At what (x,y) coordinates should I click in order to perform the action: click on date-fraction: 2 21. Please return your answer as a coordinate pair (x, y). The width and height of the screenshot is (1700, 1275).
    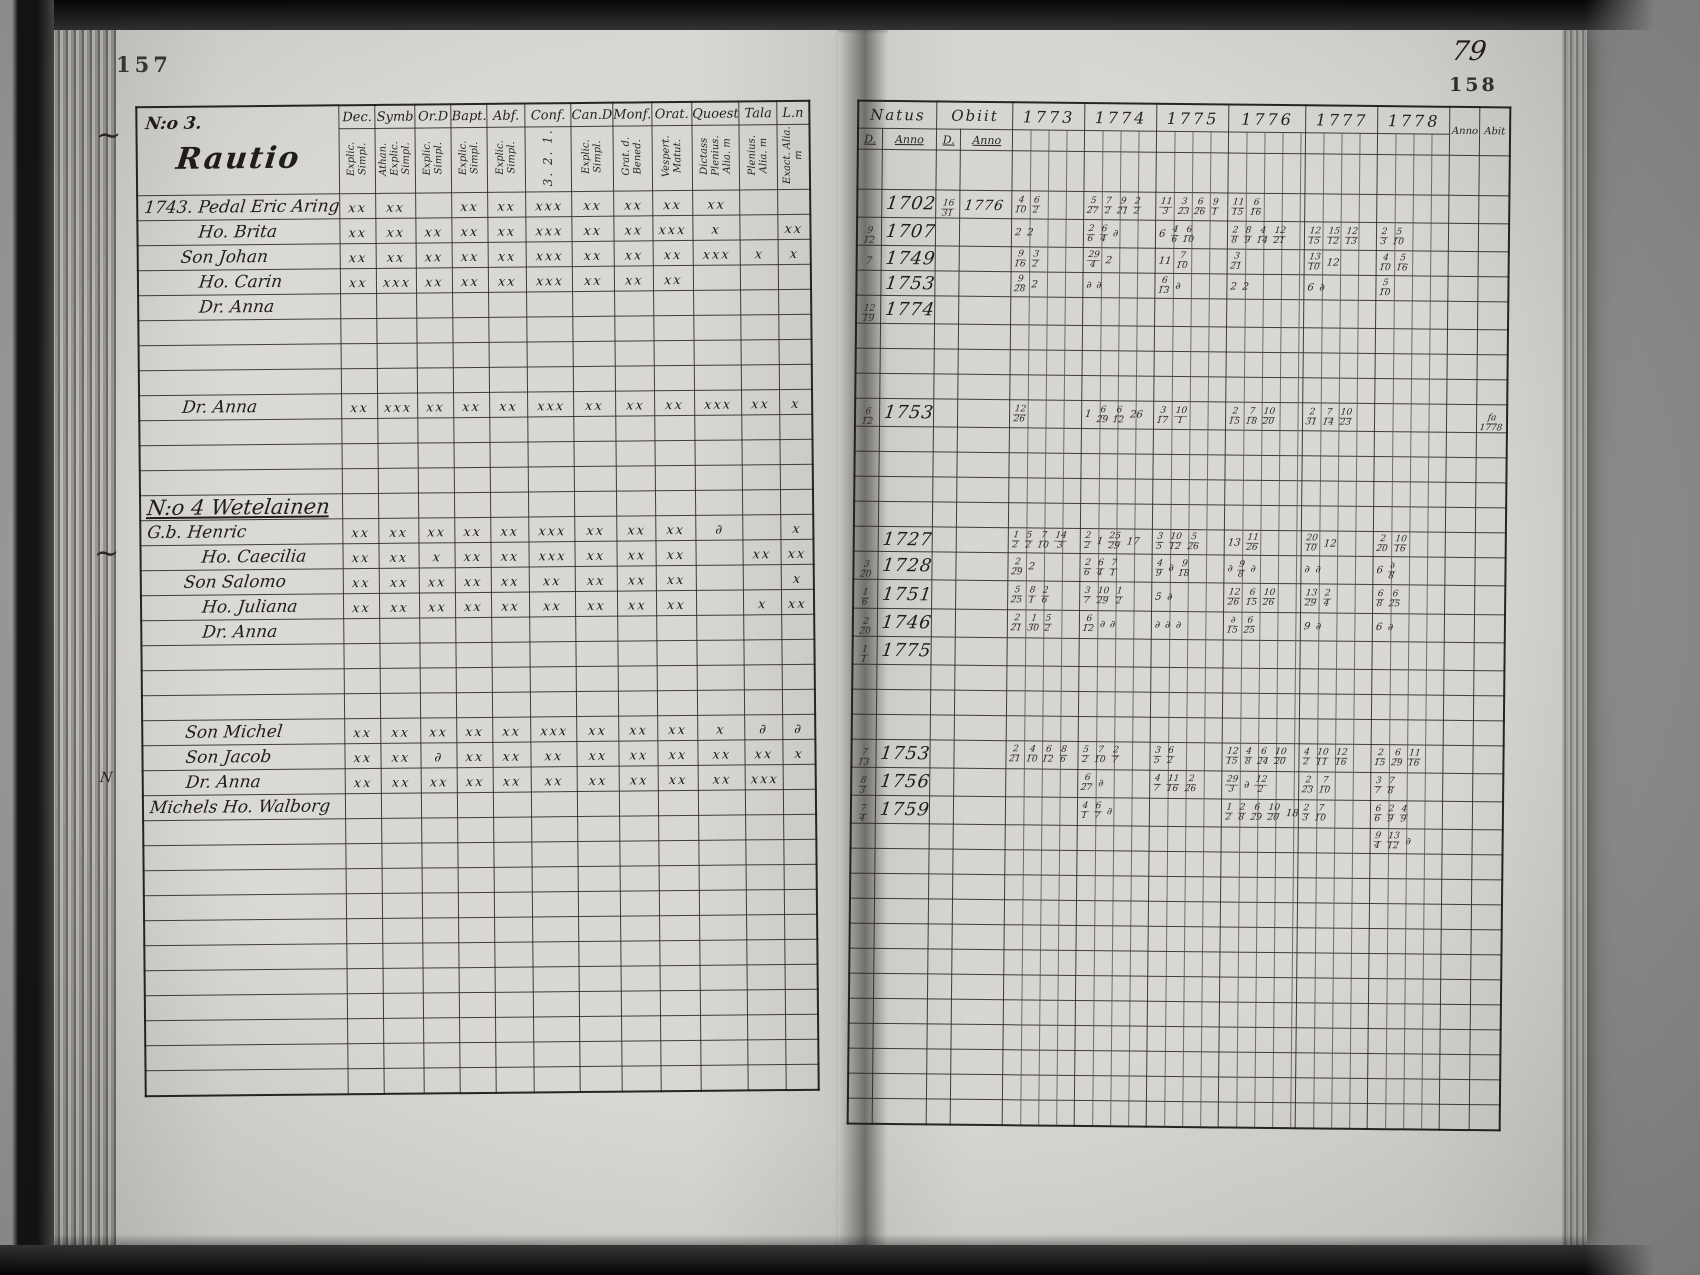
    Looking at the image, I should click on (1017, 623).